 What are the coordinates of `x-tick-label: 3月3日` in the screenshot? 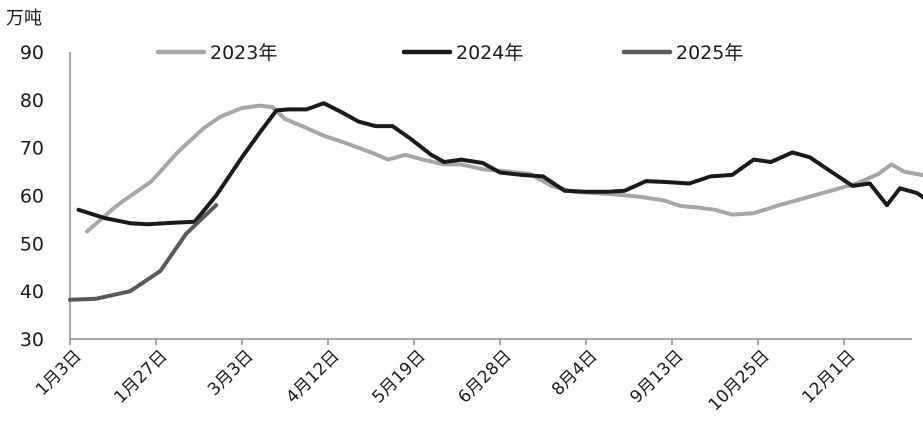 It's located at (230, 372).